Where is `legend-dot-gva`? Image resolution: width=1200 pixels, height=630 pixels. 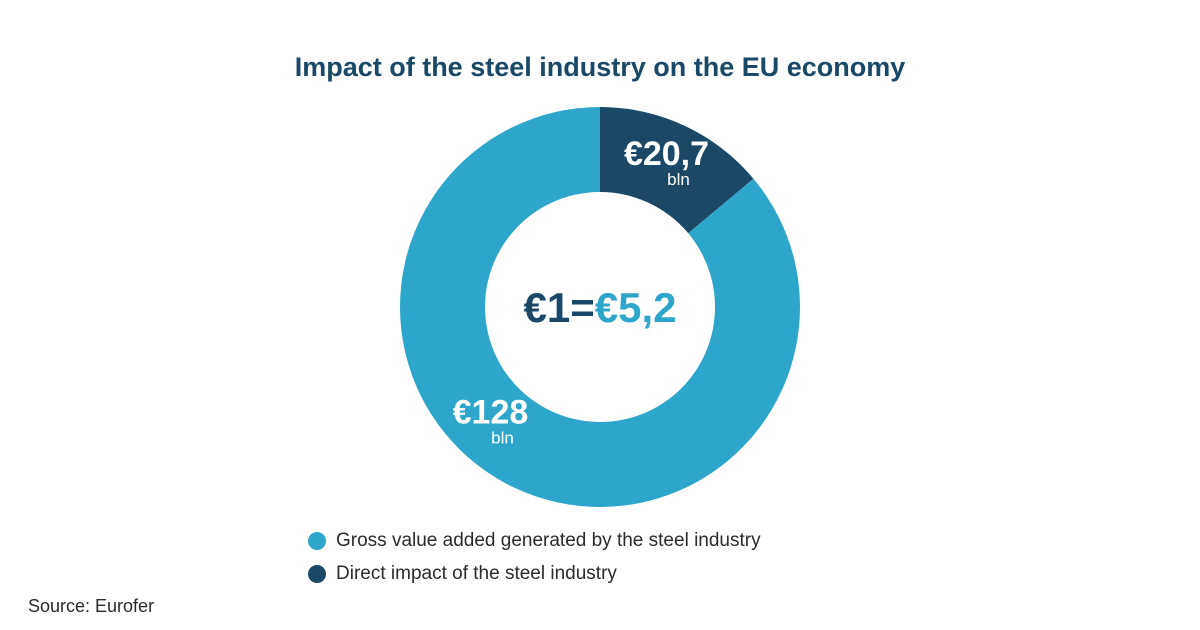 legend-dot-gva is located at coordinates (317, 541).